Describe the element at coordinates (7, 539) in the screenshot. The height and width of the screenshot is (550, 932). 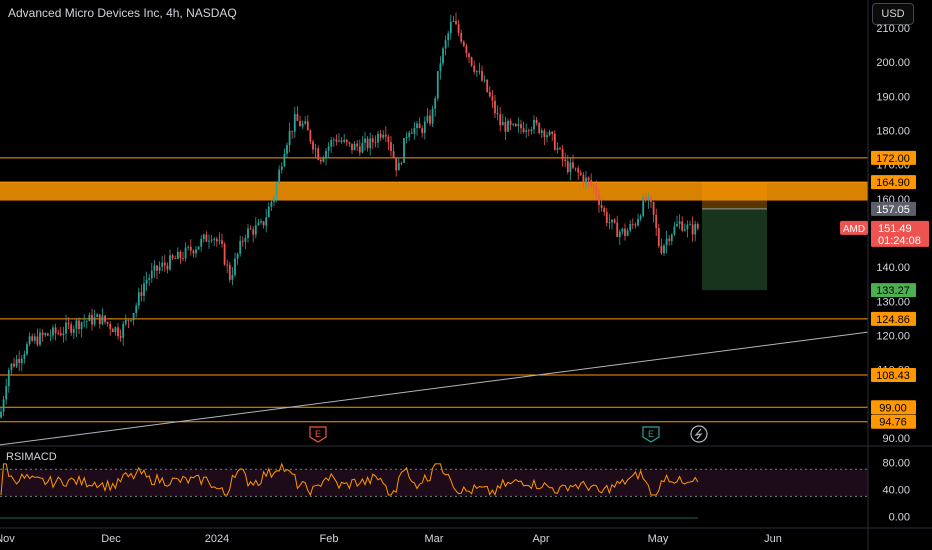
I see `time-tick-label: Nov` at that location.